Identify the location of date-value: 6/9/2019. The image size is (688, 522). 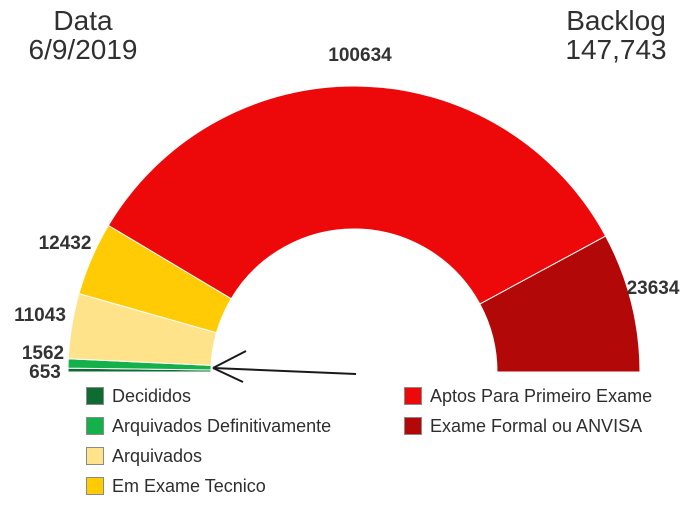
(83, 50).